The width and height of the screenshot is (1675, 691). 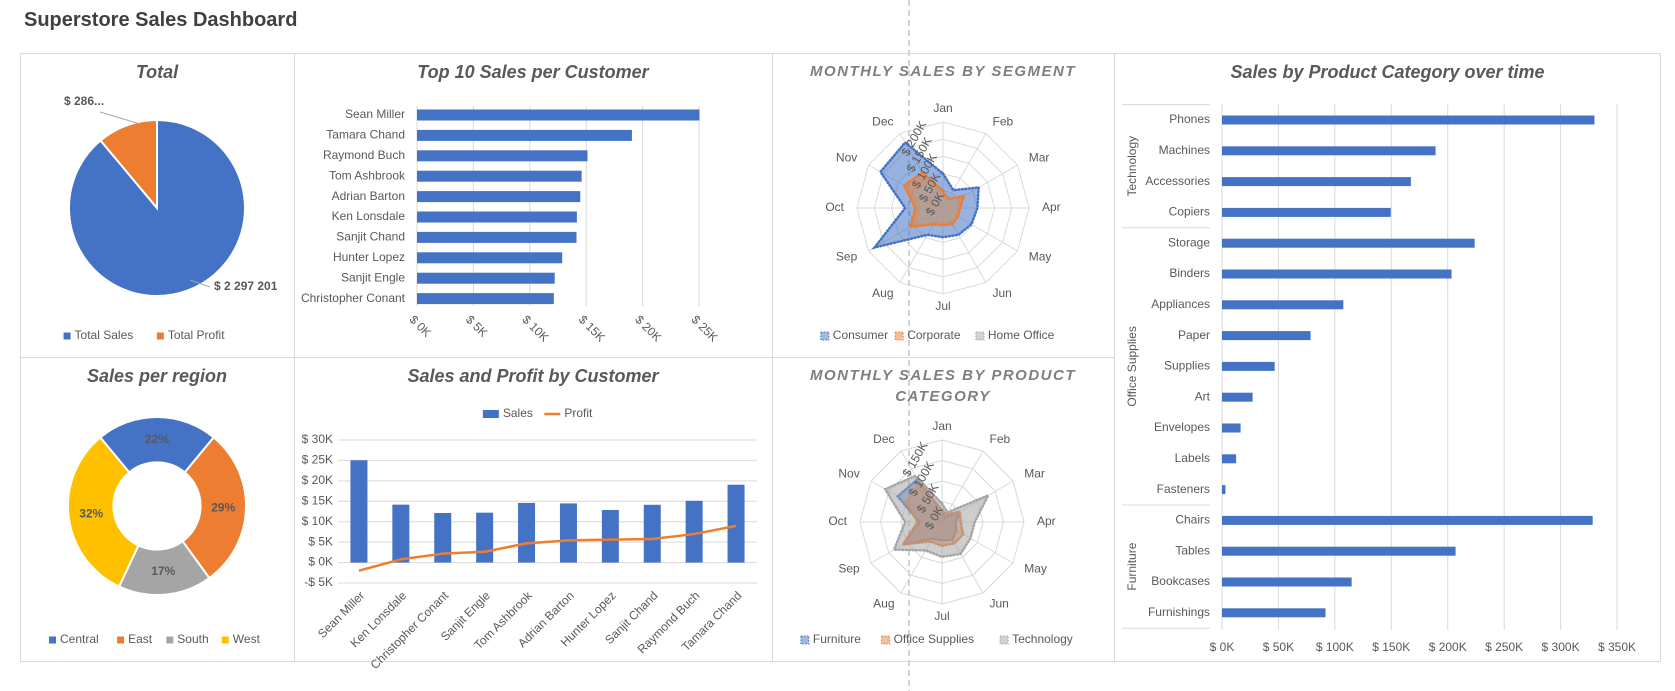 I want to click on category-label: Dec, so click(x=882, y=121).